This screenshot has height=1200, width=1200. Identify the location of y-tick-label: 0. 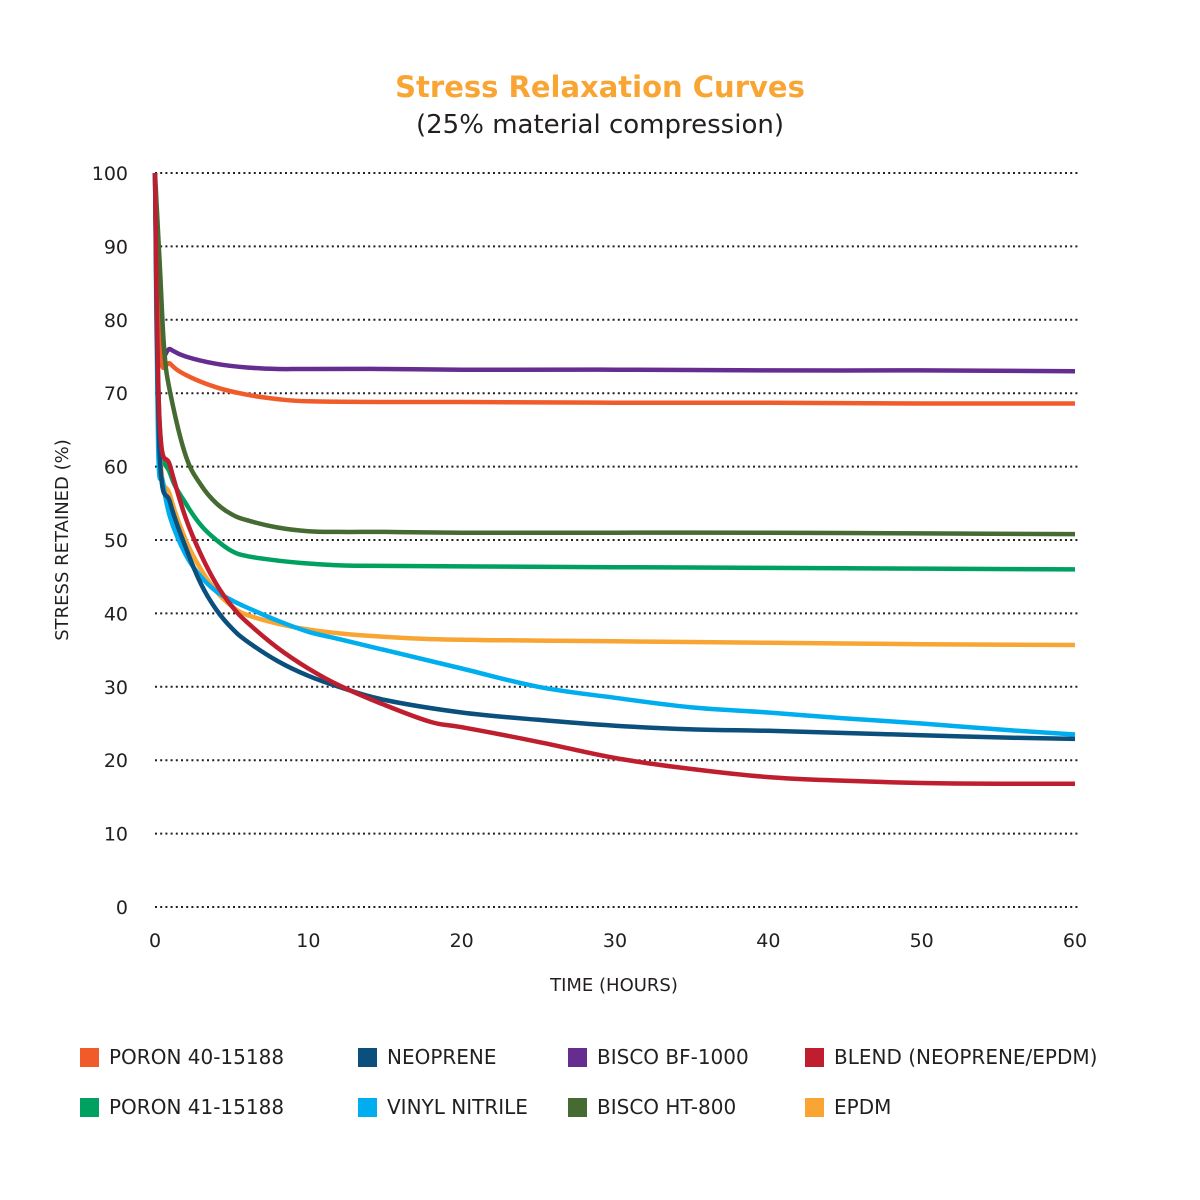
(122, 908).